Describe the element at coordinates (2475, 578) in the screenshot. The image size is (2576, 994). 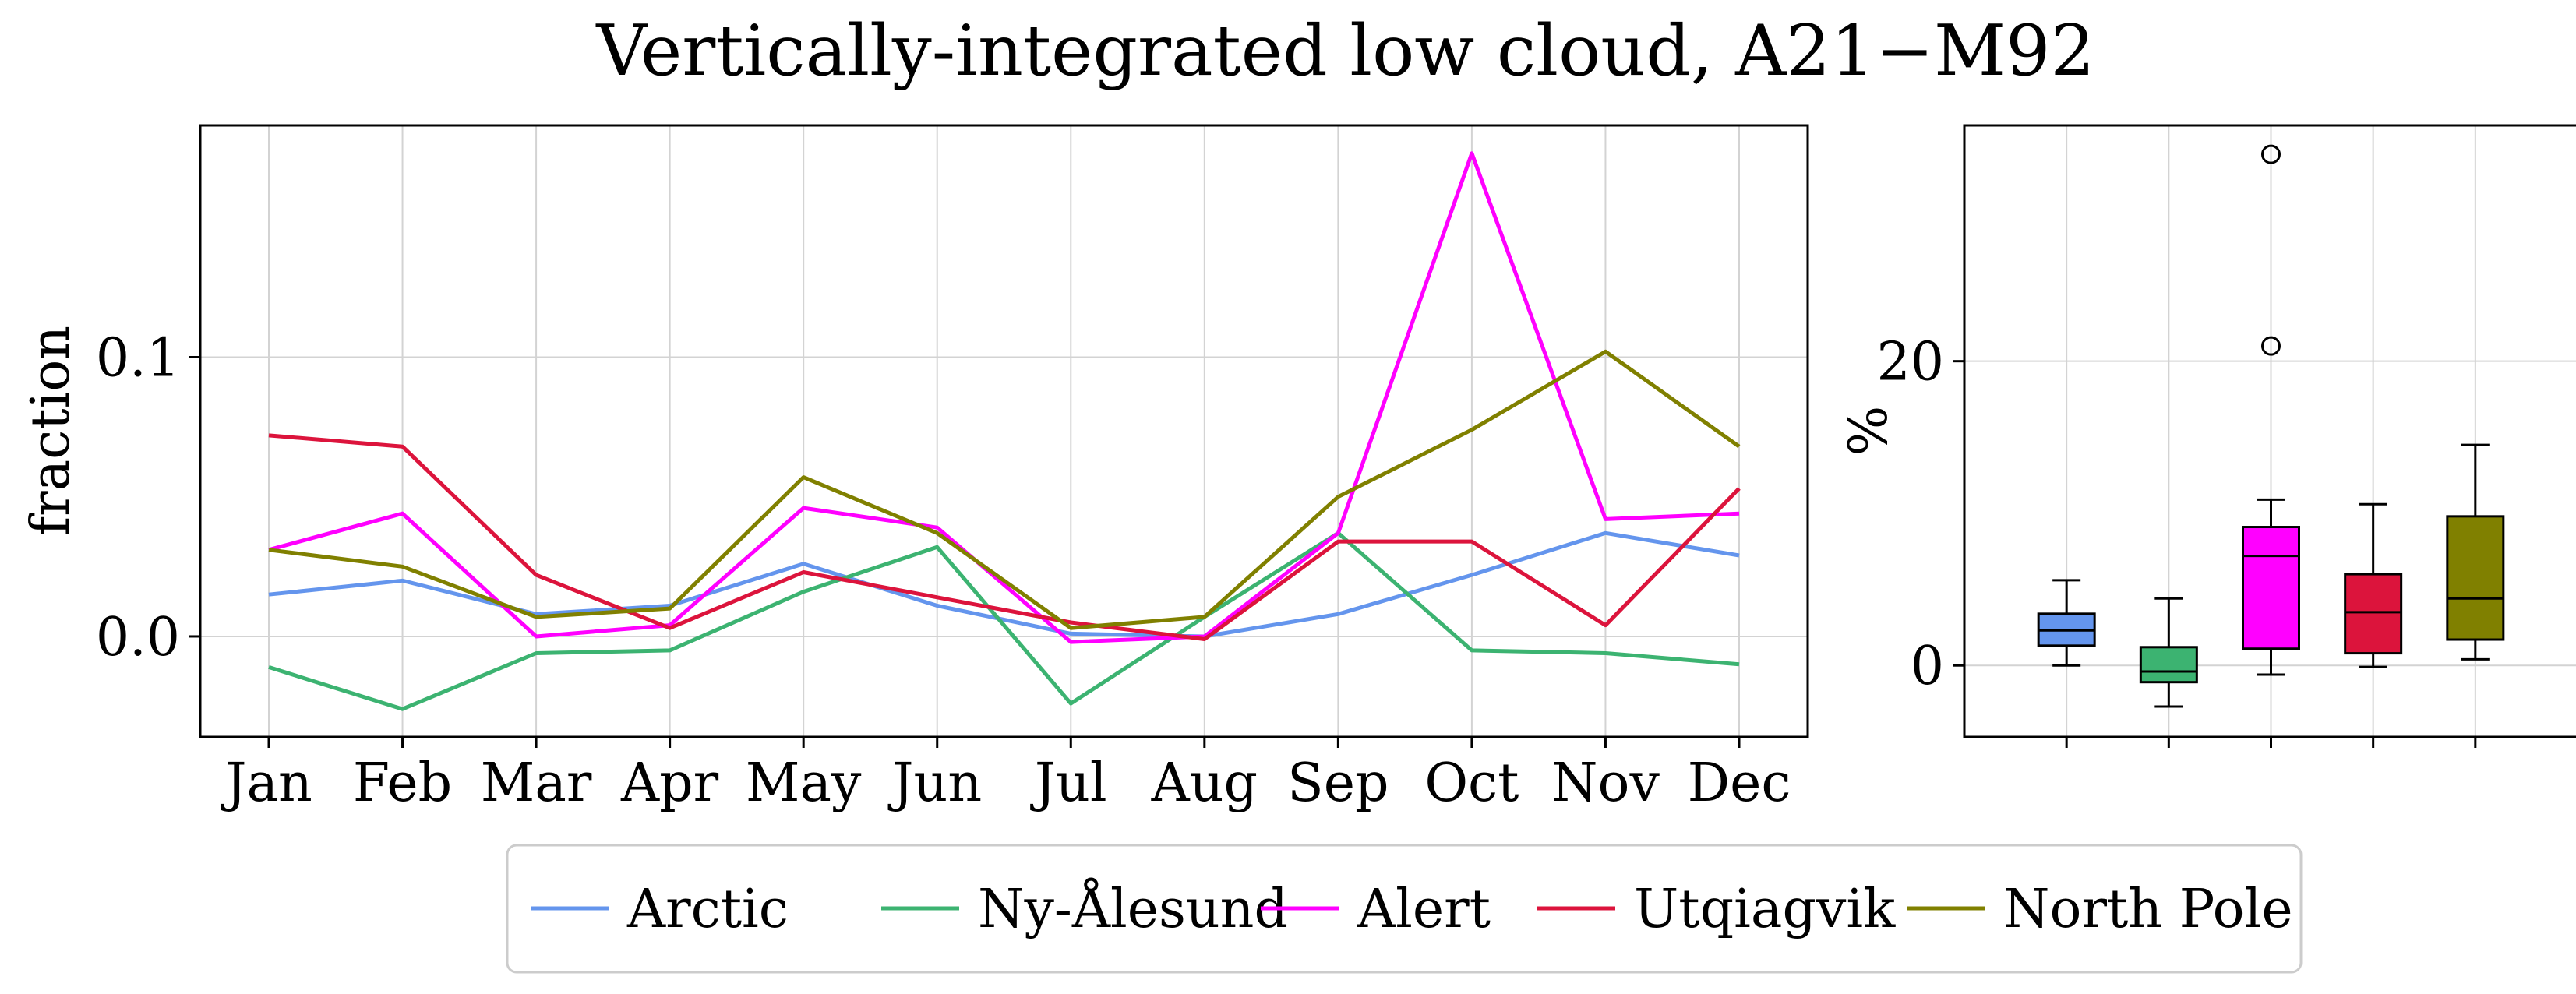
I see `box-iqr-north-pole` at that location.